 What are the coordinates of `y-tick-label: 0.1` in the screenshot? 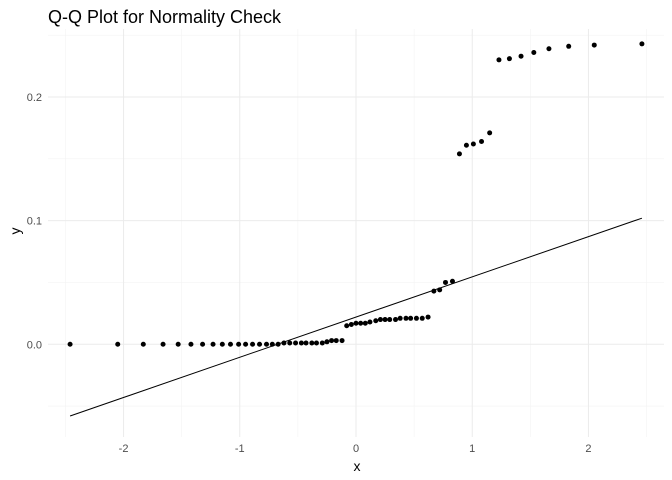 It's located at (34, 222).